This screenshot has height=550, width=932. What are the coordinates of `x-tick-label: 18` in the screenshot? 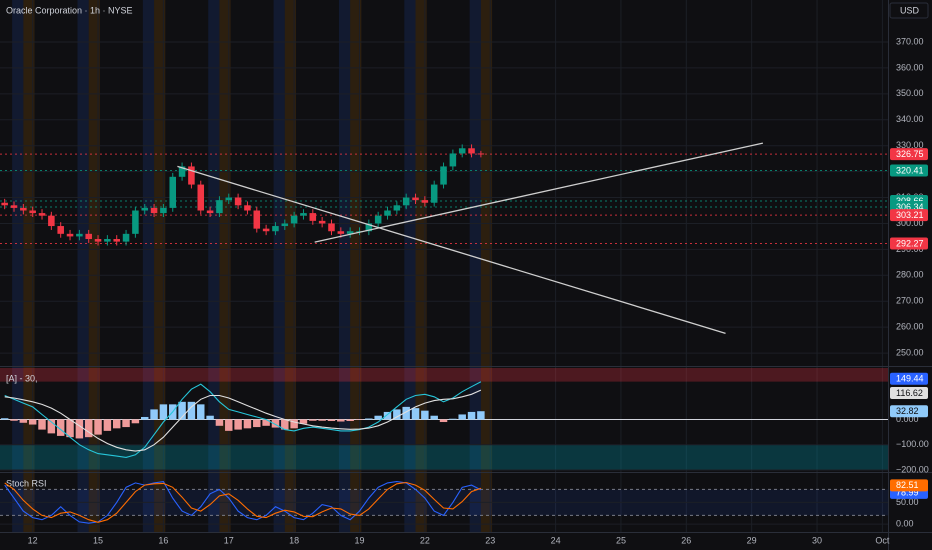 It's located at (294, 540).